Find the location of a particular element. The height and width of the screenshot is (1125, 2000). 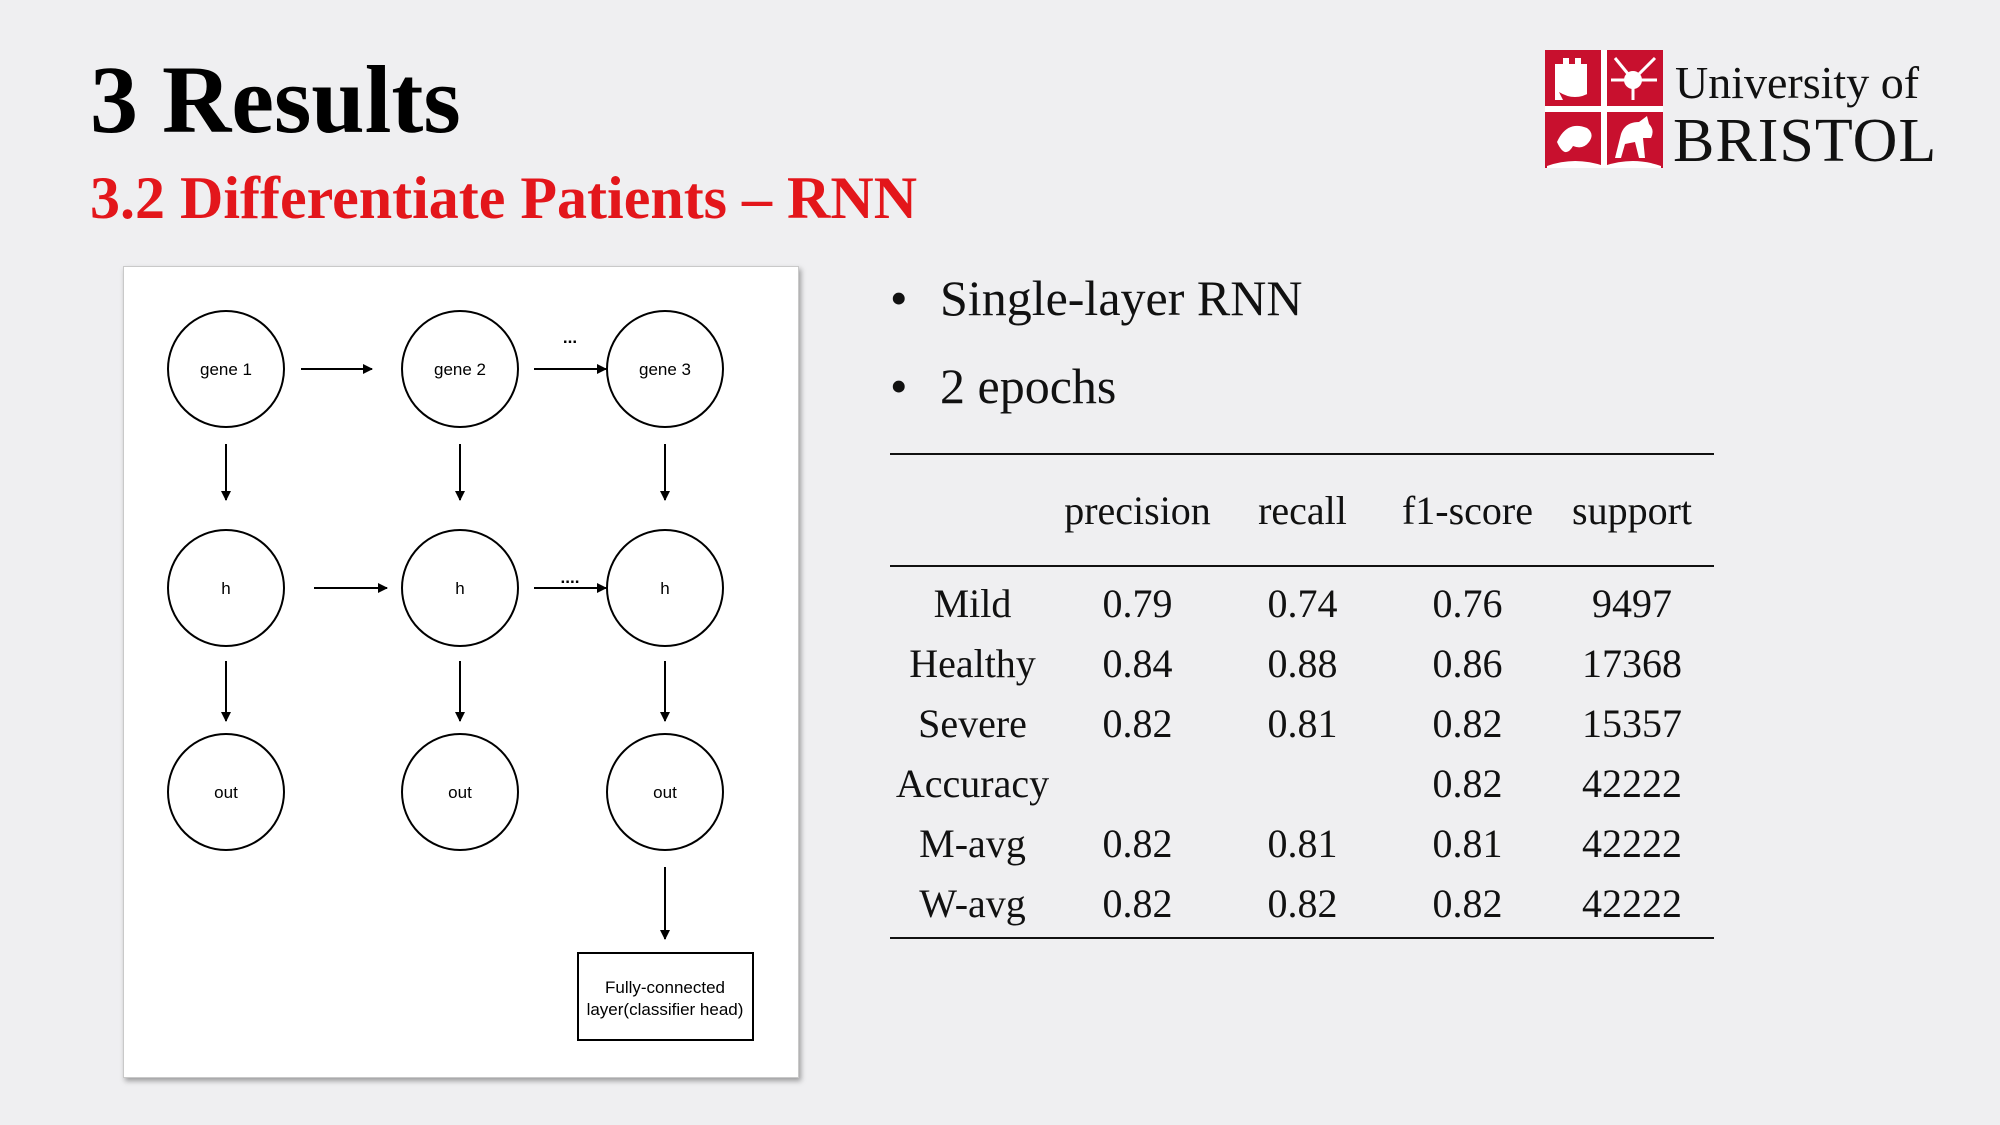

table-row: Healthy 0.84 0.88 0.86 17368 is located at coordinates (1302, 663).